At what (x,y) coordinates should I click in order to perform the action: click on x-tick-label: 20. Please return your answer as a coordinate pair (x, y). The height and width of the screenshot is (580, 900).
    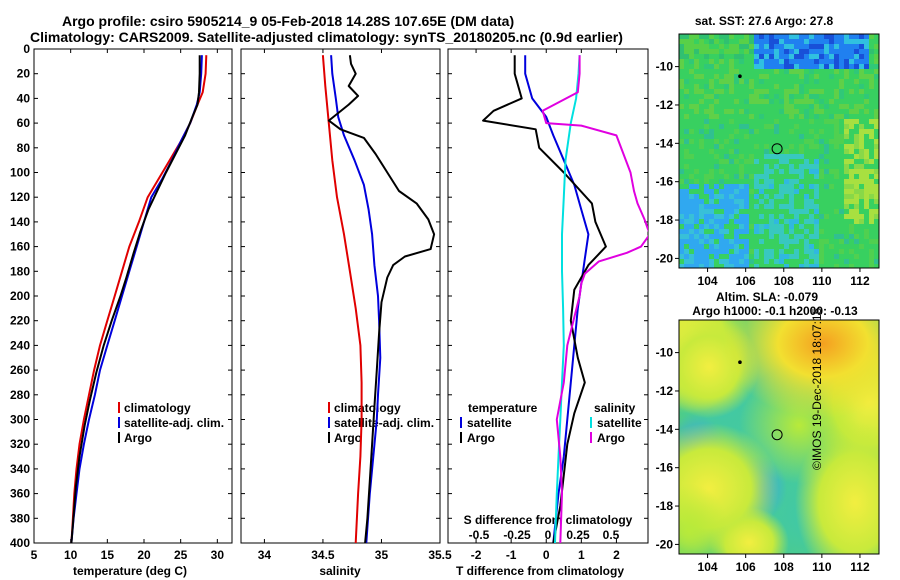
    Looking at the image, I should click on (144, 555).